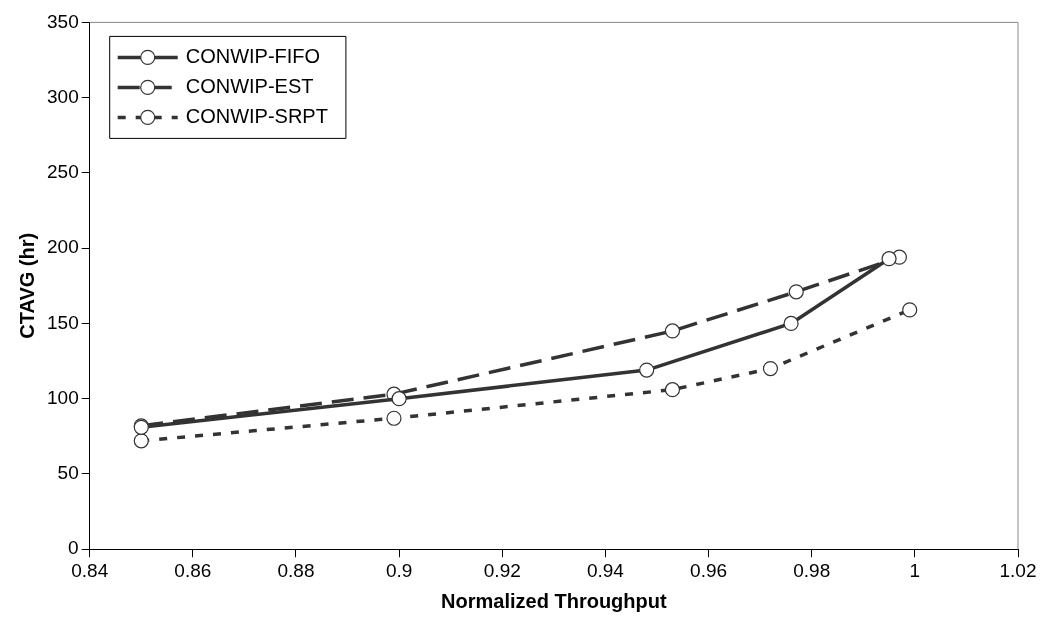 Image resolution: width=1050 pixels, height=630 pixels. I want to click on x-tick-label: 0.98, so click(812, 570).